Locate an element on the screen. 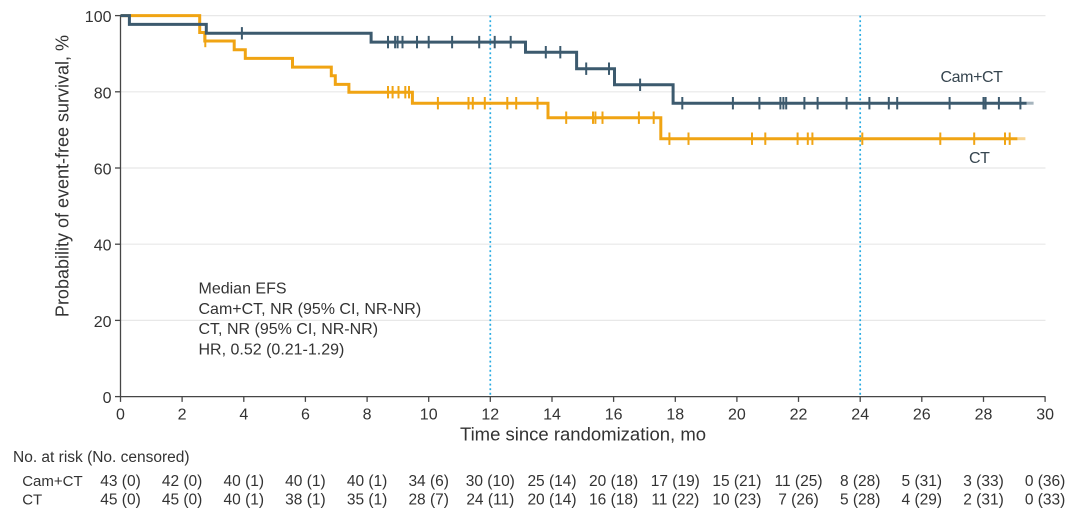 The width and height of the screenshot is (1080, 524). svg-text: No. at risk (No. censored) is located at coordinates (101, 457).